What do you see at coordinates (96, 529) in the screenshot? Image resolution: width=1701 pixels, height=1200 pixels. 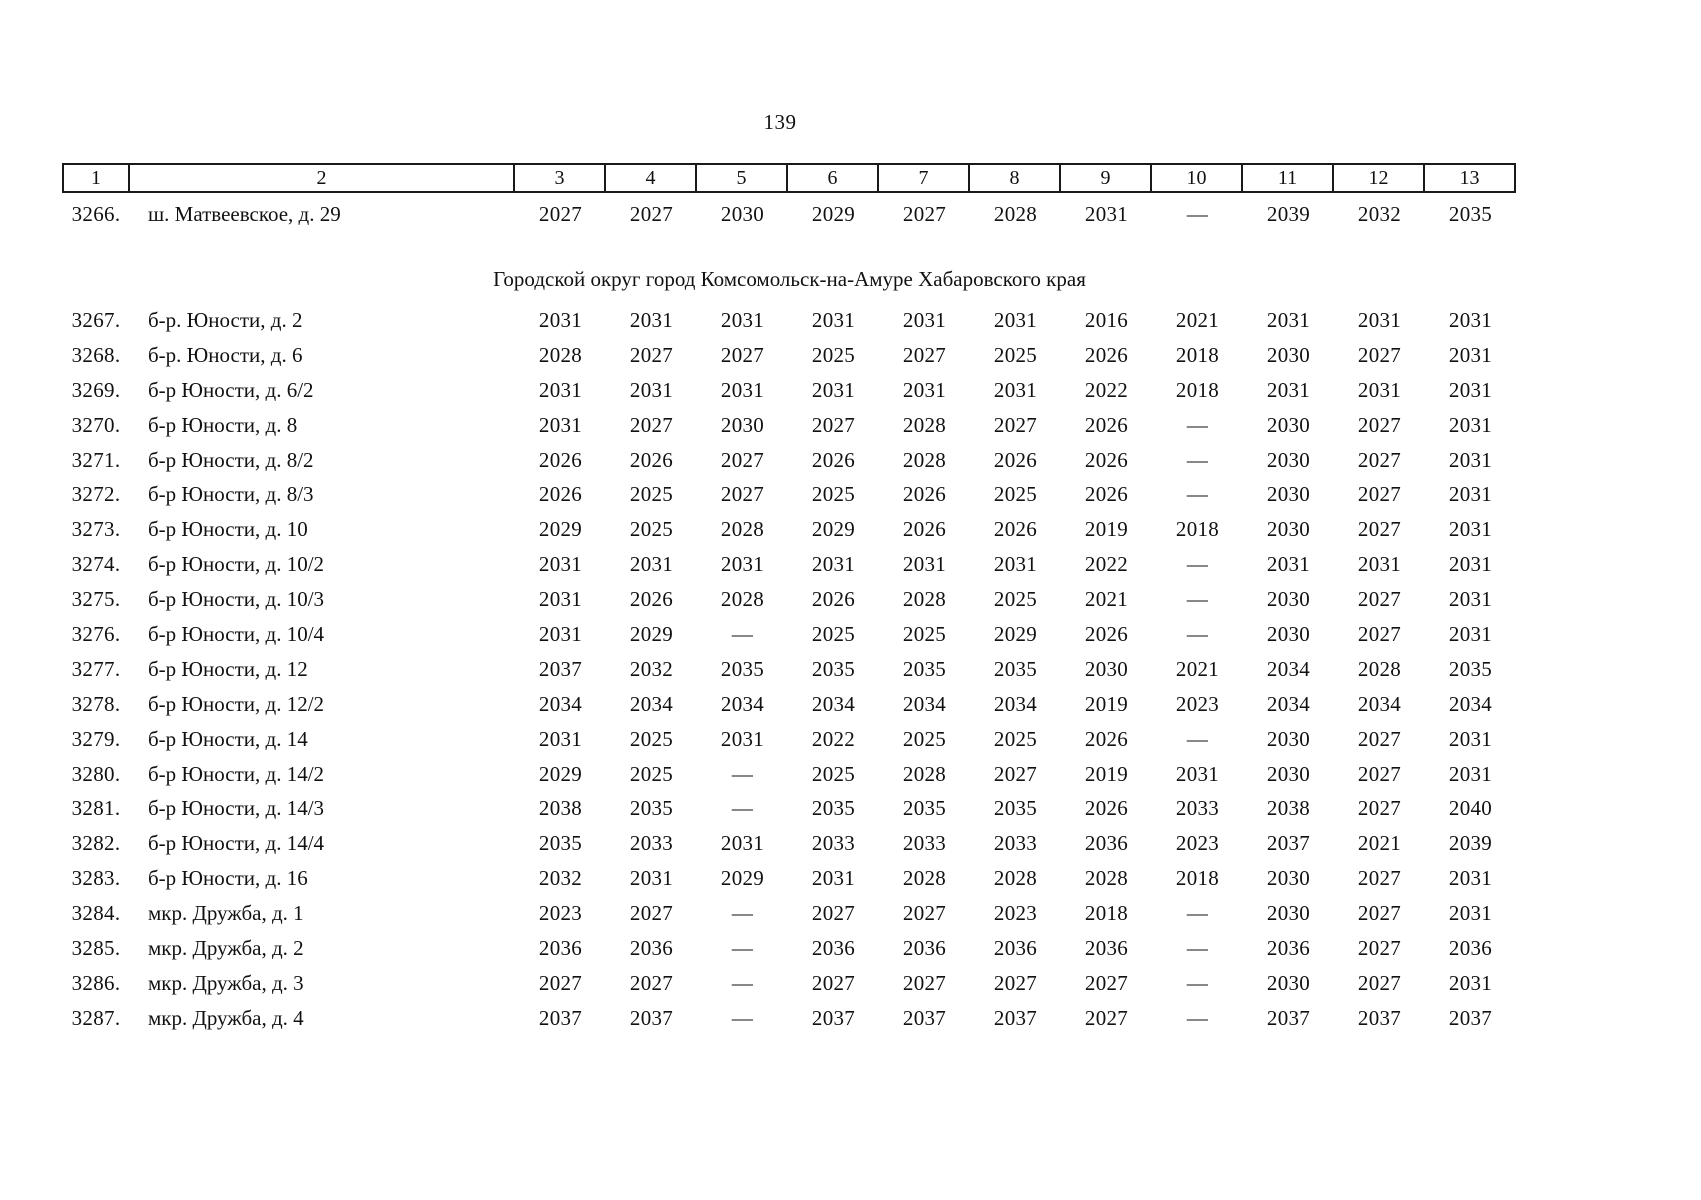 I see `row-number: 3273.` at bounding box center [96, 529].